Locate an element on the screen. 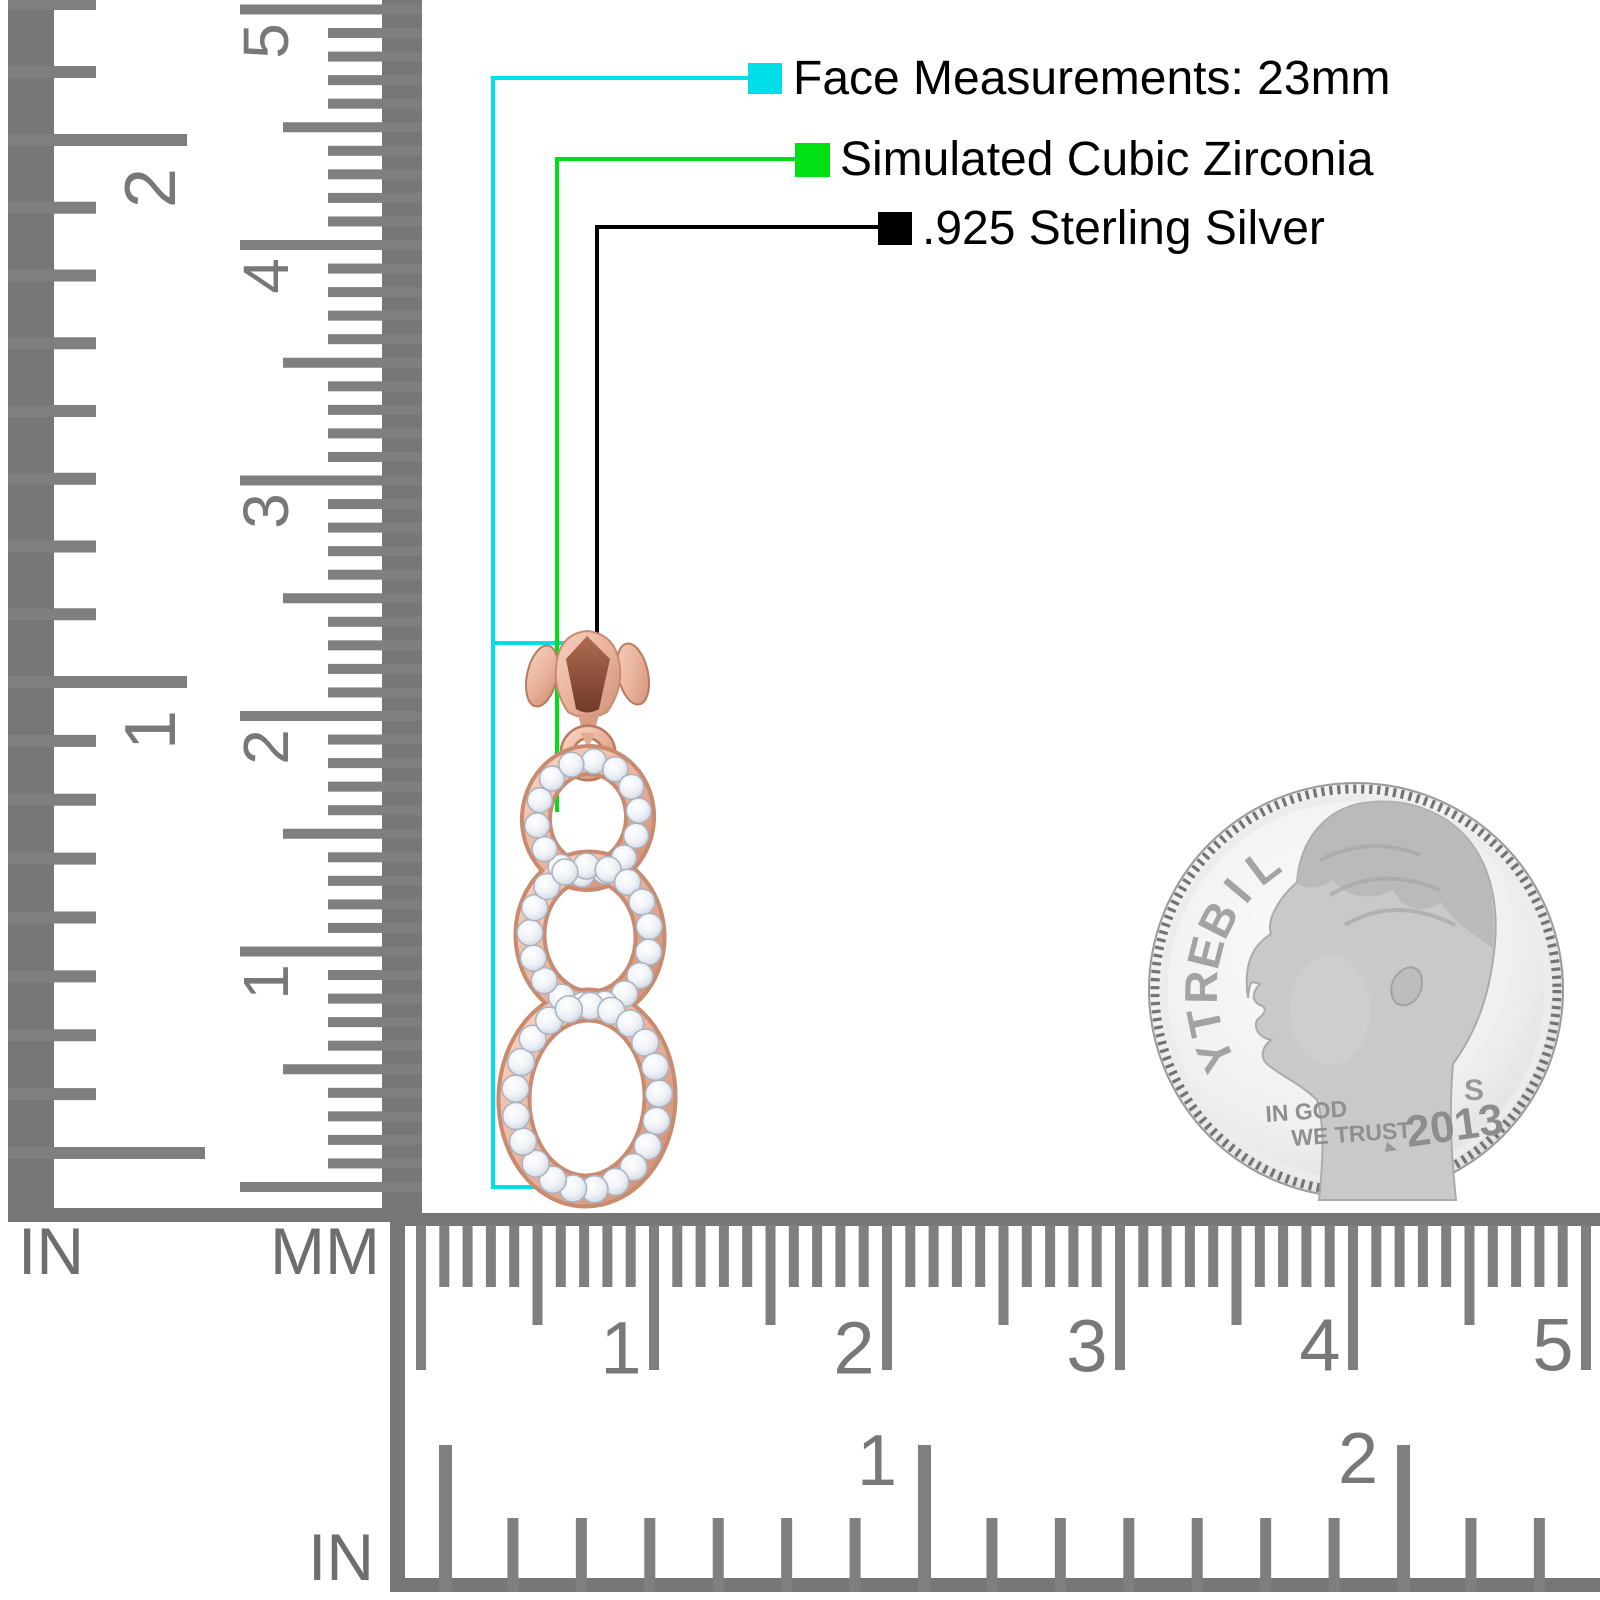  cubic-zirconia-callout-line is located at coordinates (675, 484).